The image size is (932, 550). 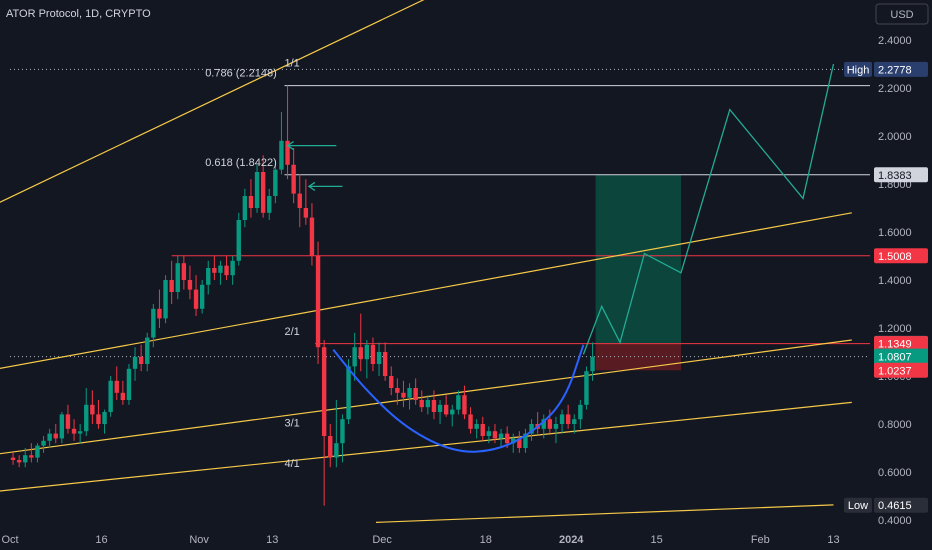 I want to click on price-tag-label: Low, so click(x=858, y=506).